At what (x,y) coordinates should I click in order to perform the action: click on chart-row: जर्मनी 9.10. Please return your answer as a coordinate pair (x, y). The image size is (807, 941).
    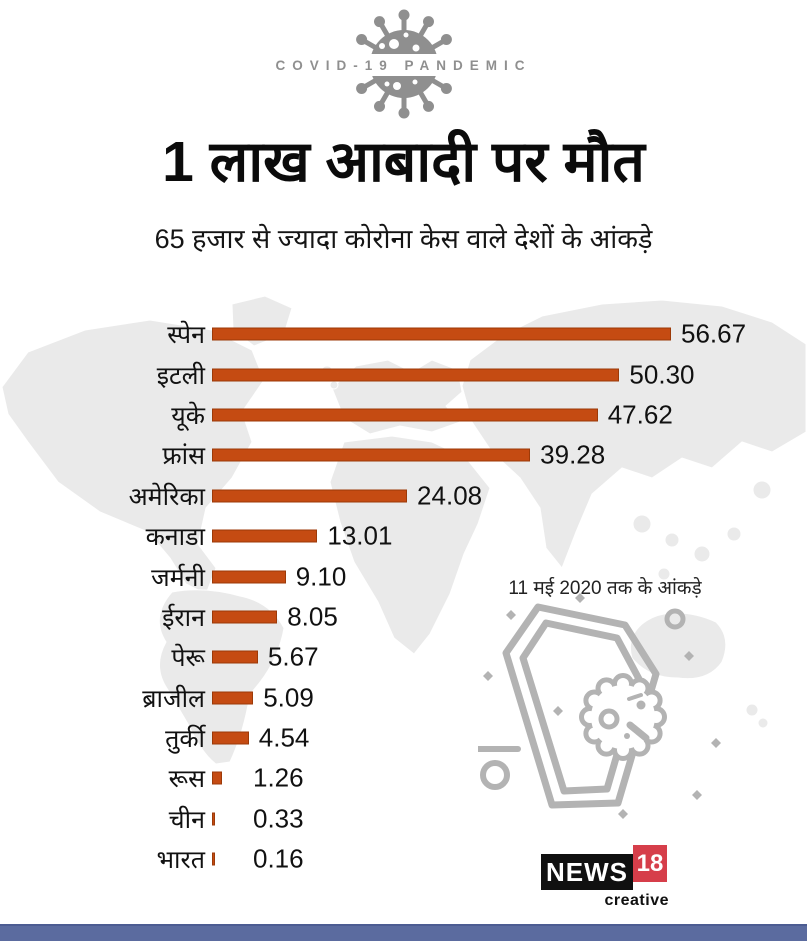
    Looking at the image, I should click on (403, 576).